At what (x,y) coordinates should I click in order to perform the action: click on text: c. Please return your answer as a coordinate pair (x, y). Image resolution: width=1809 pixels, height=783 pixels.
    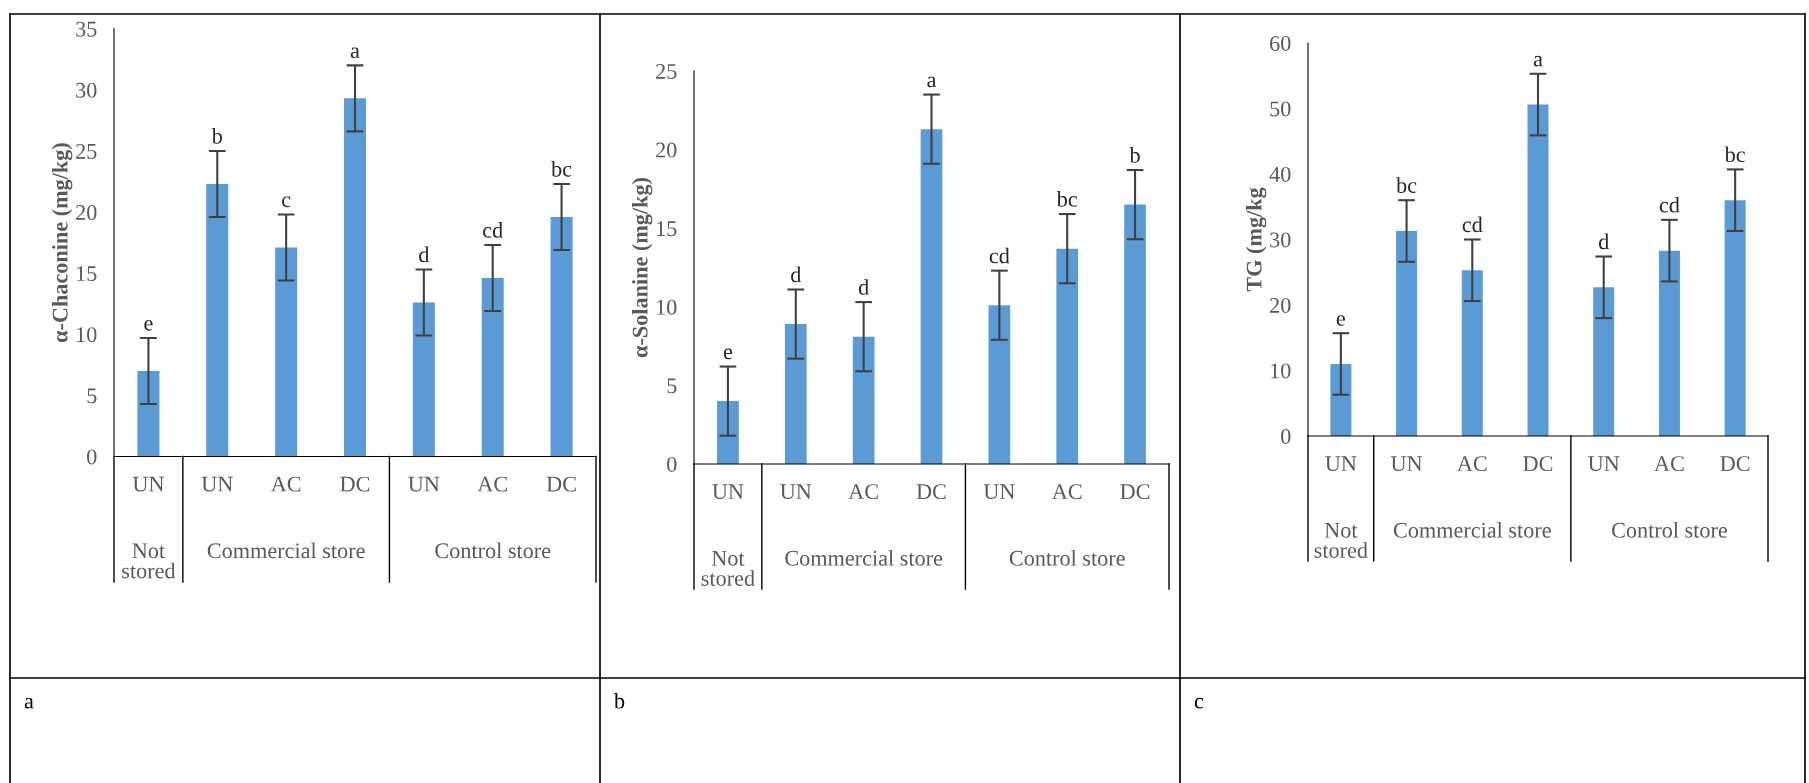
    Looking at the image, I should click on (1199, 703).